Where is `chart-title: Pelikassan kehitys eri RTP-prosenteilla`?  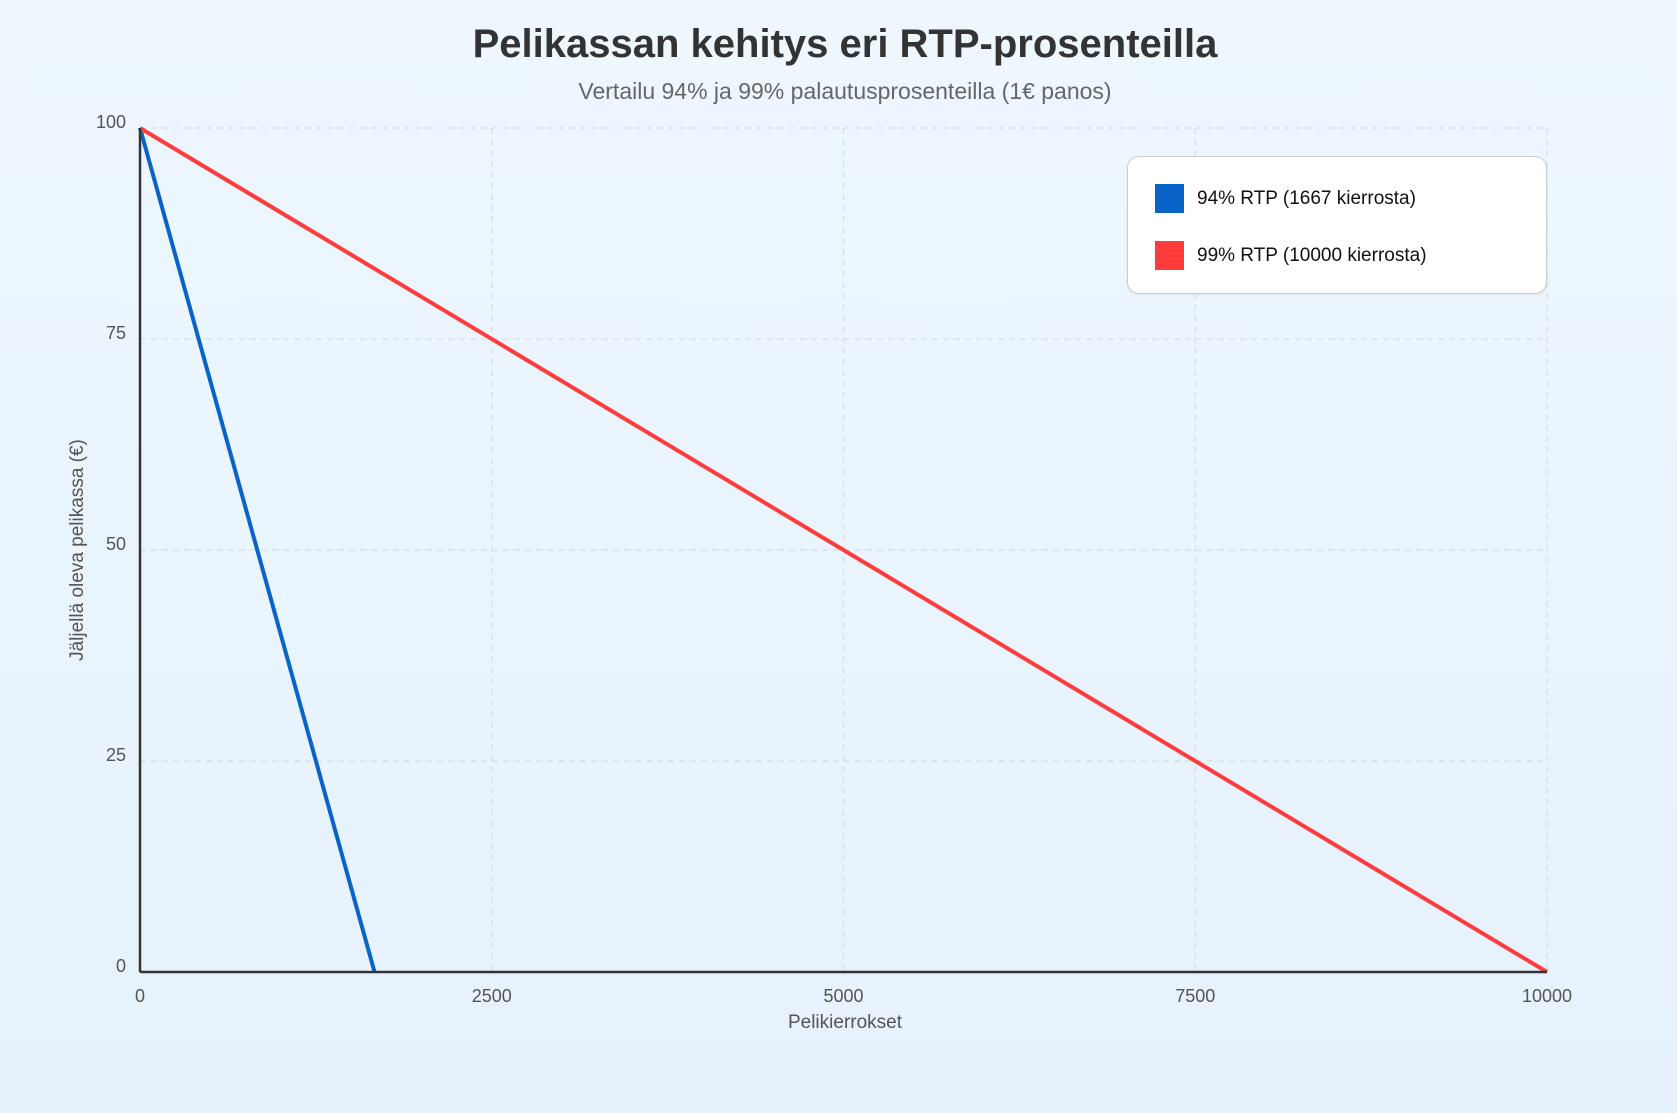 chart-title: Pelikassan kehitys eri RTP-prosenteilla is located at coordinates (845, 44).